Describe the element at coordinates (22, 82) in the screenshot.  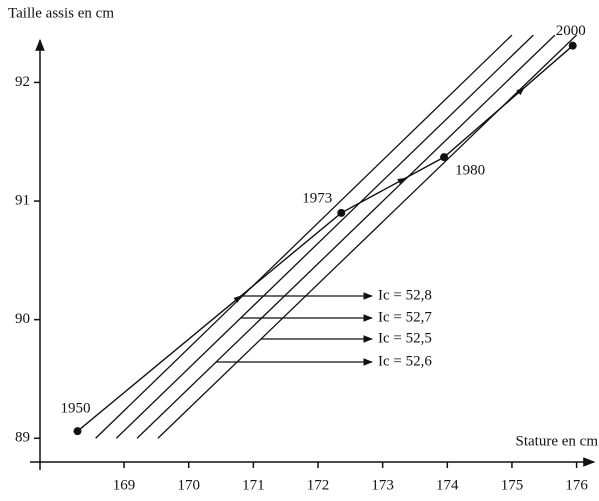
I see `y-tick-label: 92` at that location.